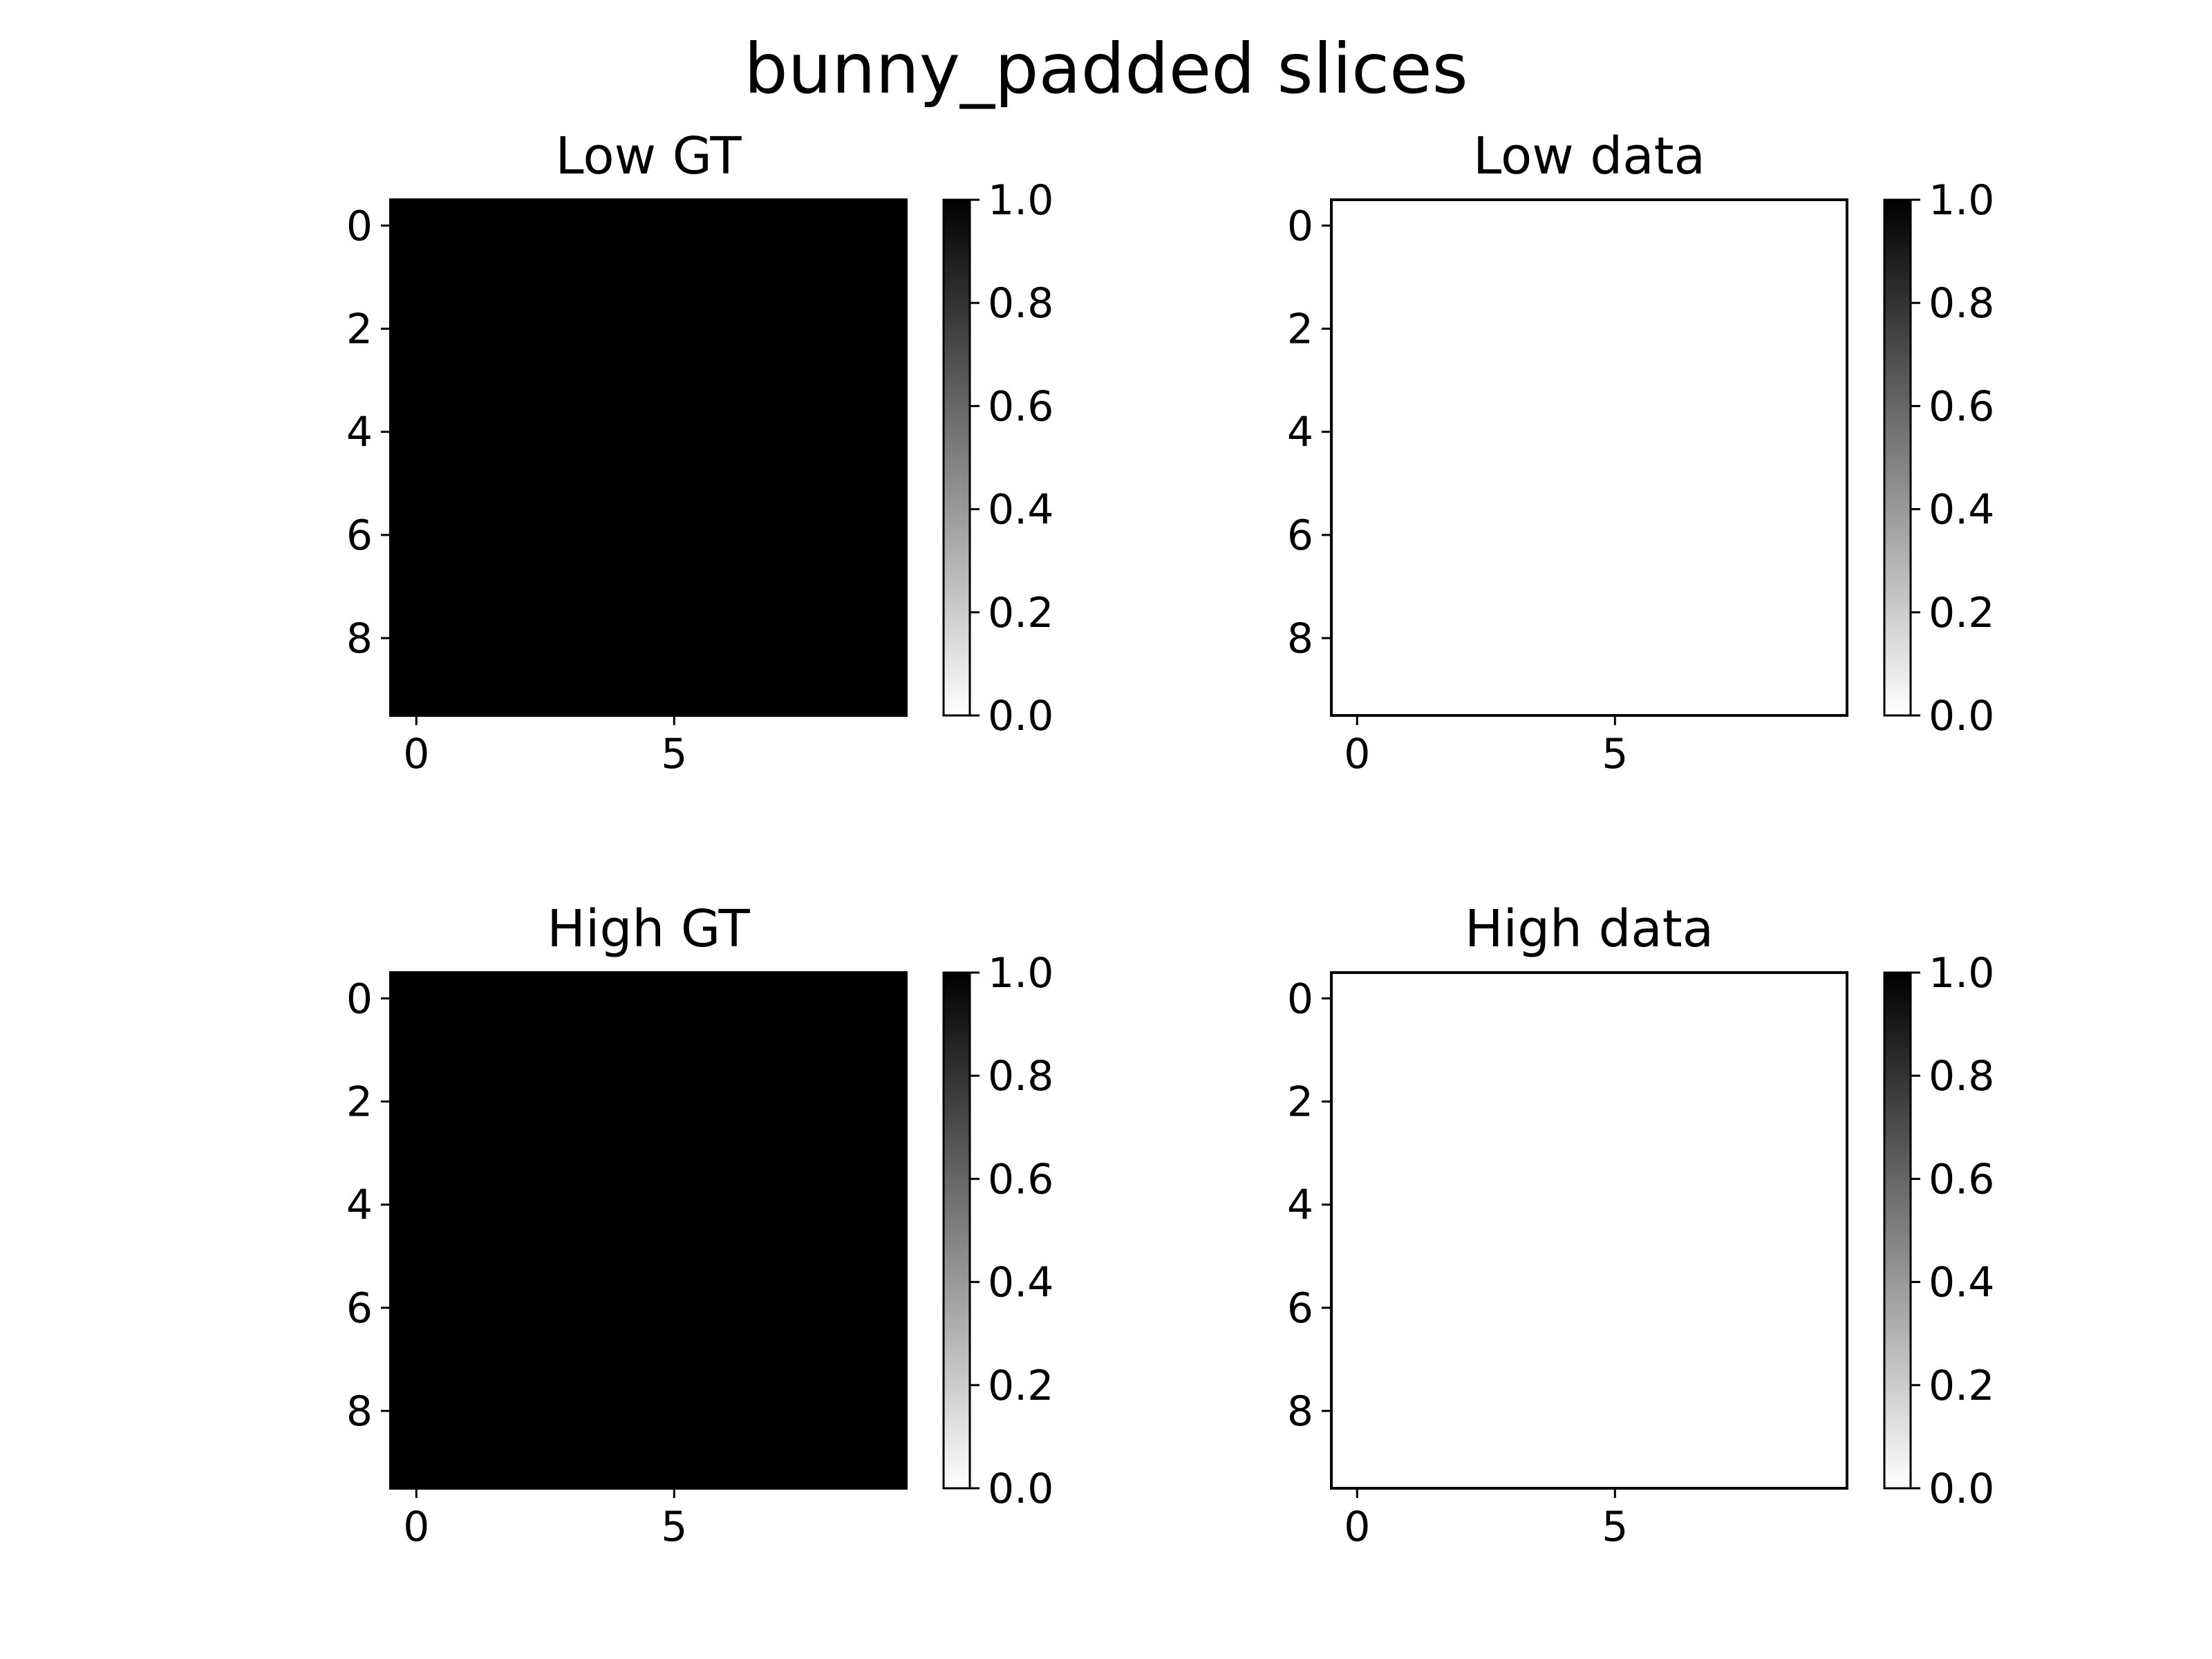 The image size is (2212, 1659). I want to click on colorbar-tick-label: 0.6, so click(1020, 406).